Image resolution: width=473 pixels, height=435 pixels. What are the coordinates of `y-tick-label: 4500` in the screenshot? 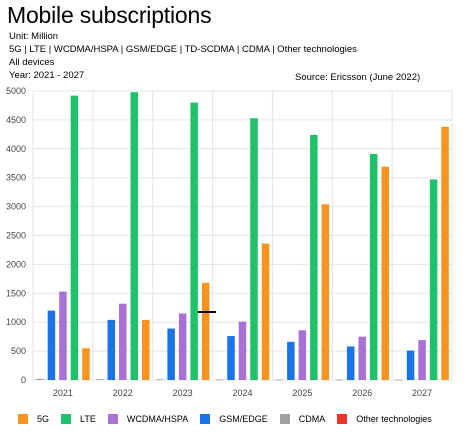 It's located at (16, 120).